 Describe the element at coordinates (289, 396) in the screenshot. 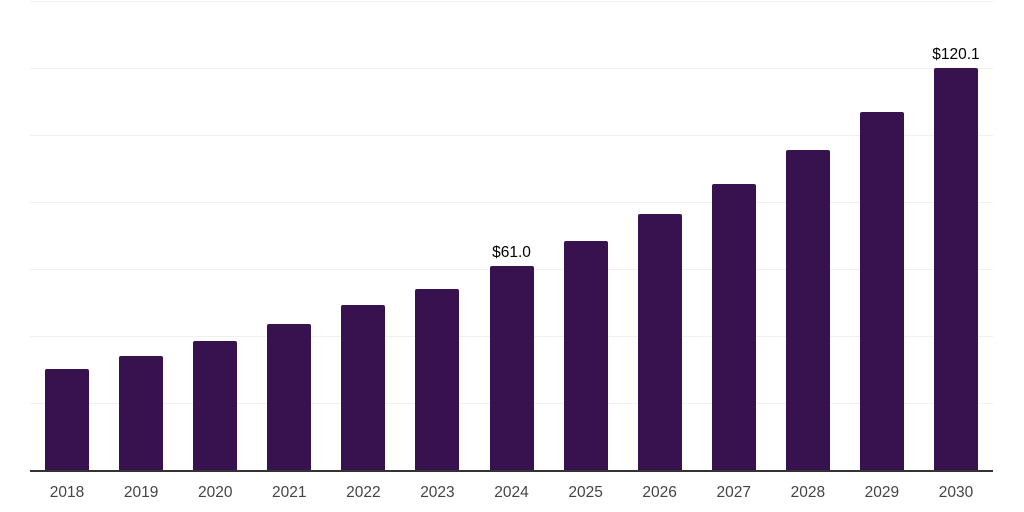

I see `bar-2021` at that location.